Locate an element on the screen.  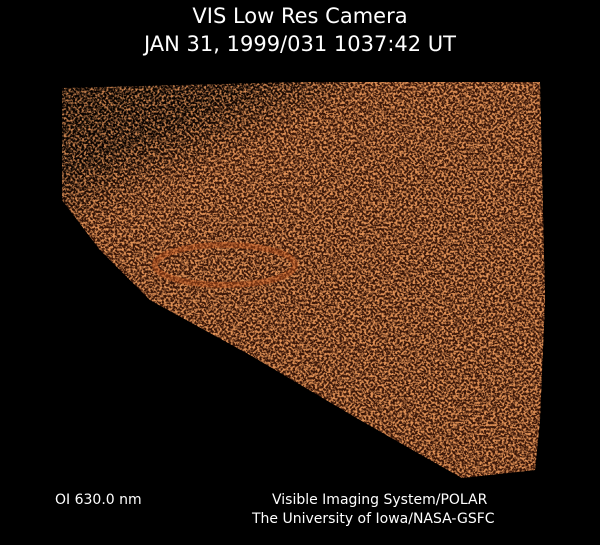
filter-wavelength-label: OI 630.0 nm is located at coordinates (98, 500).